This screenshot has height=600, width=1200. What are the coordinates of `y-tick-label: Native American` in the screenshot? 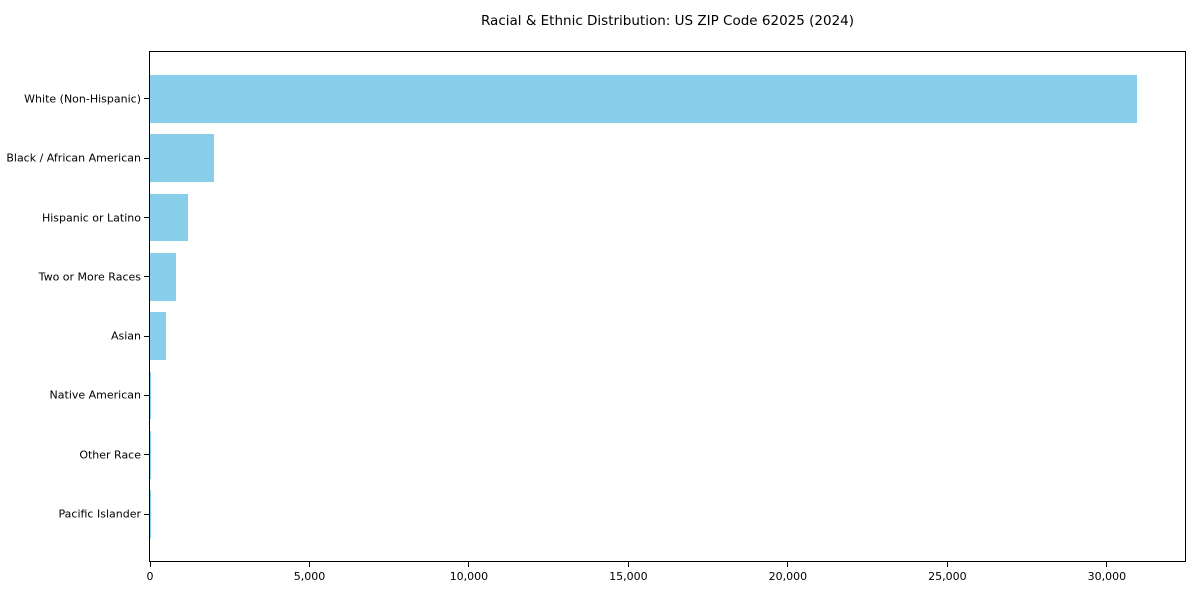 It's located at (95, 395).